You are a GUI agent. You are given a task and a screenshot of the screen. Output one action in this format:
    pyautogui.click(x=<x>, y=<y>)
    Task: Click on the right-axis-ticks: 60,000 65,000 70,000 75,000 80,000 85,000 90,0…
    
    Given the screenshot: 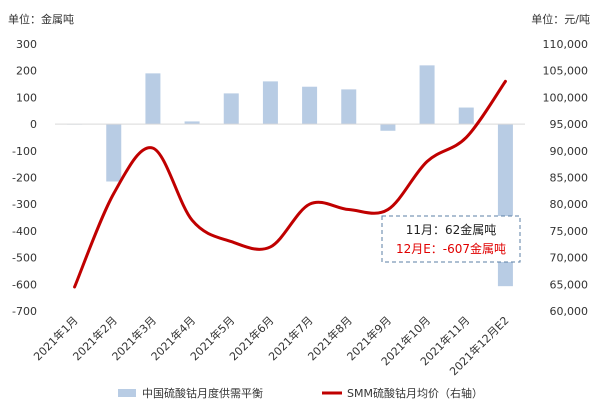 What is the action you would take?
    pyautogui.click(x=566, y=178)
    